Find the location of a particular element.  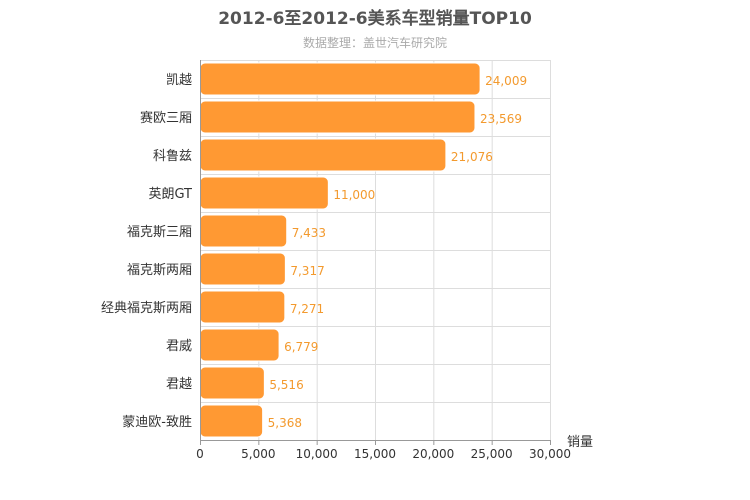

data-label: 24,009 is located at coordinates (506, 81).